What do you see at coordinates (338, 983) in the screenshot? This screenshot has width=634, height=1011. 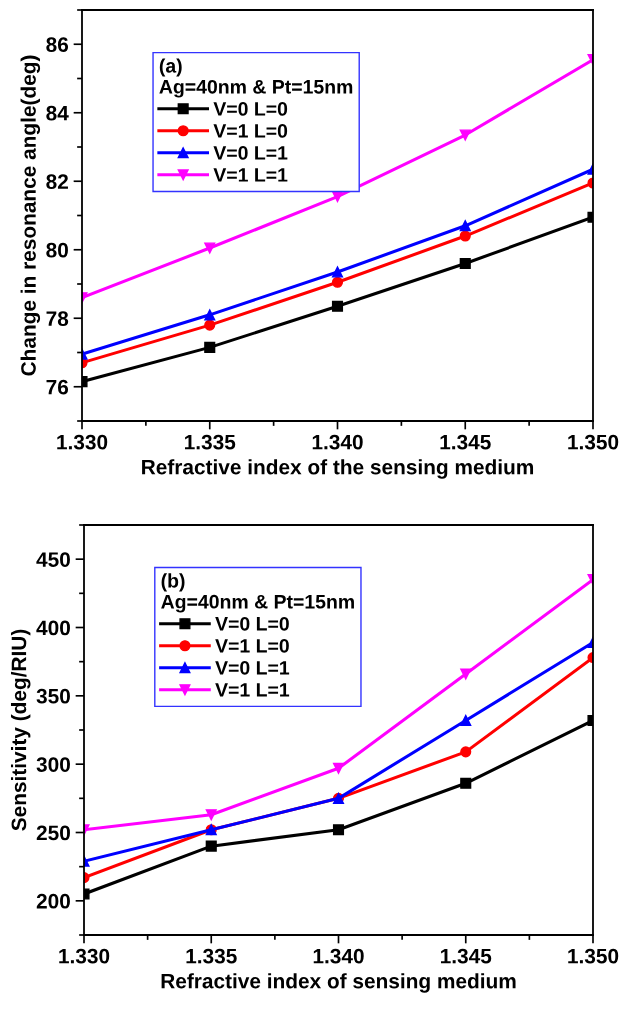 I see `x-axis-title: Refractive index of sensing medium` at bounding box center [338, 983].